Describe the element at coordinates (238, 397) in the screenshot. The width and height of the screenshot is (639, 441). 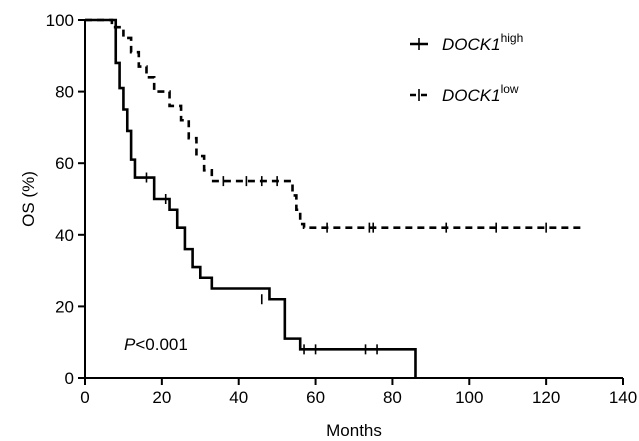
I see `x-tick-label: 40` at that location.